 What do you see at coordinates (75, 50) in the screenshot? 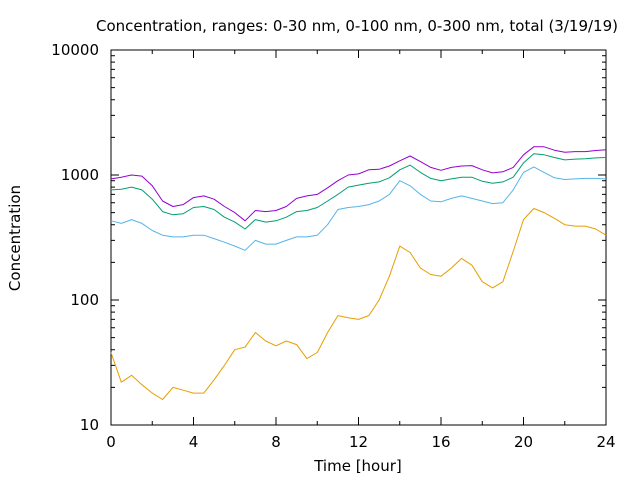
I see `y-tick-label: 10000` at bounding box center [75, 50].